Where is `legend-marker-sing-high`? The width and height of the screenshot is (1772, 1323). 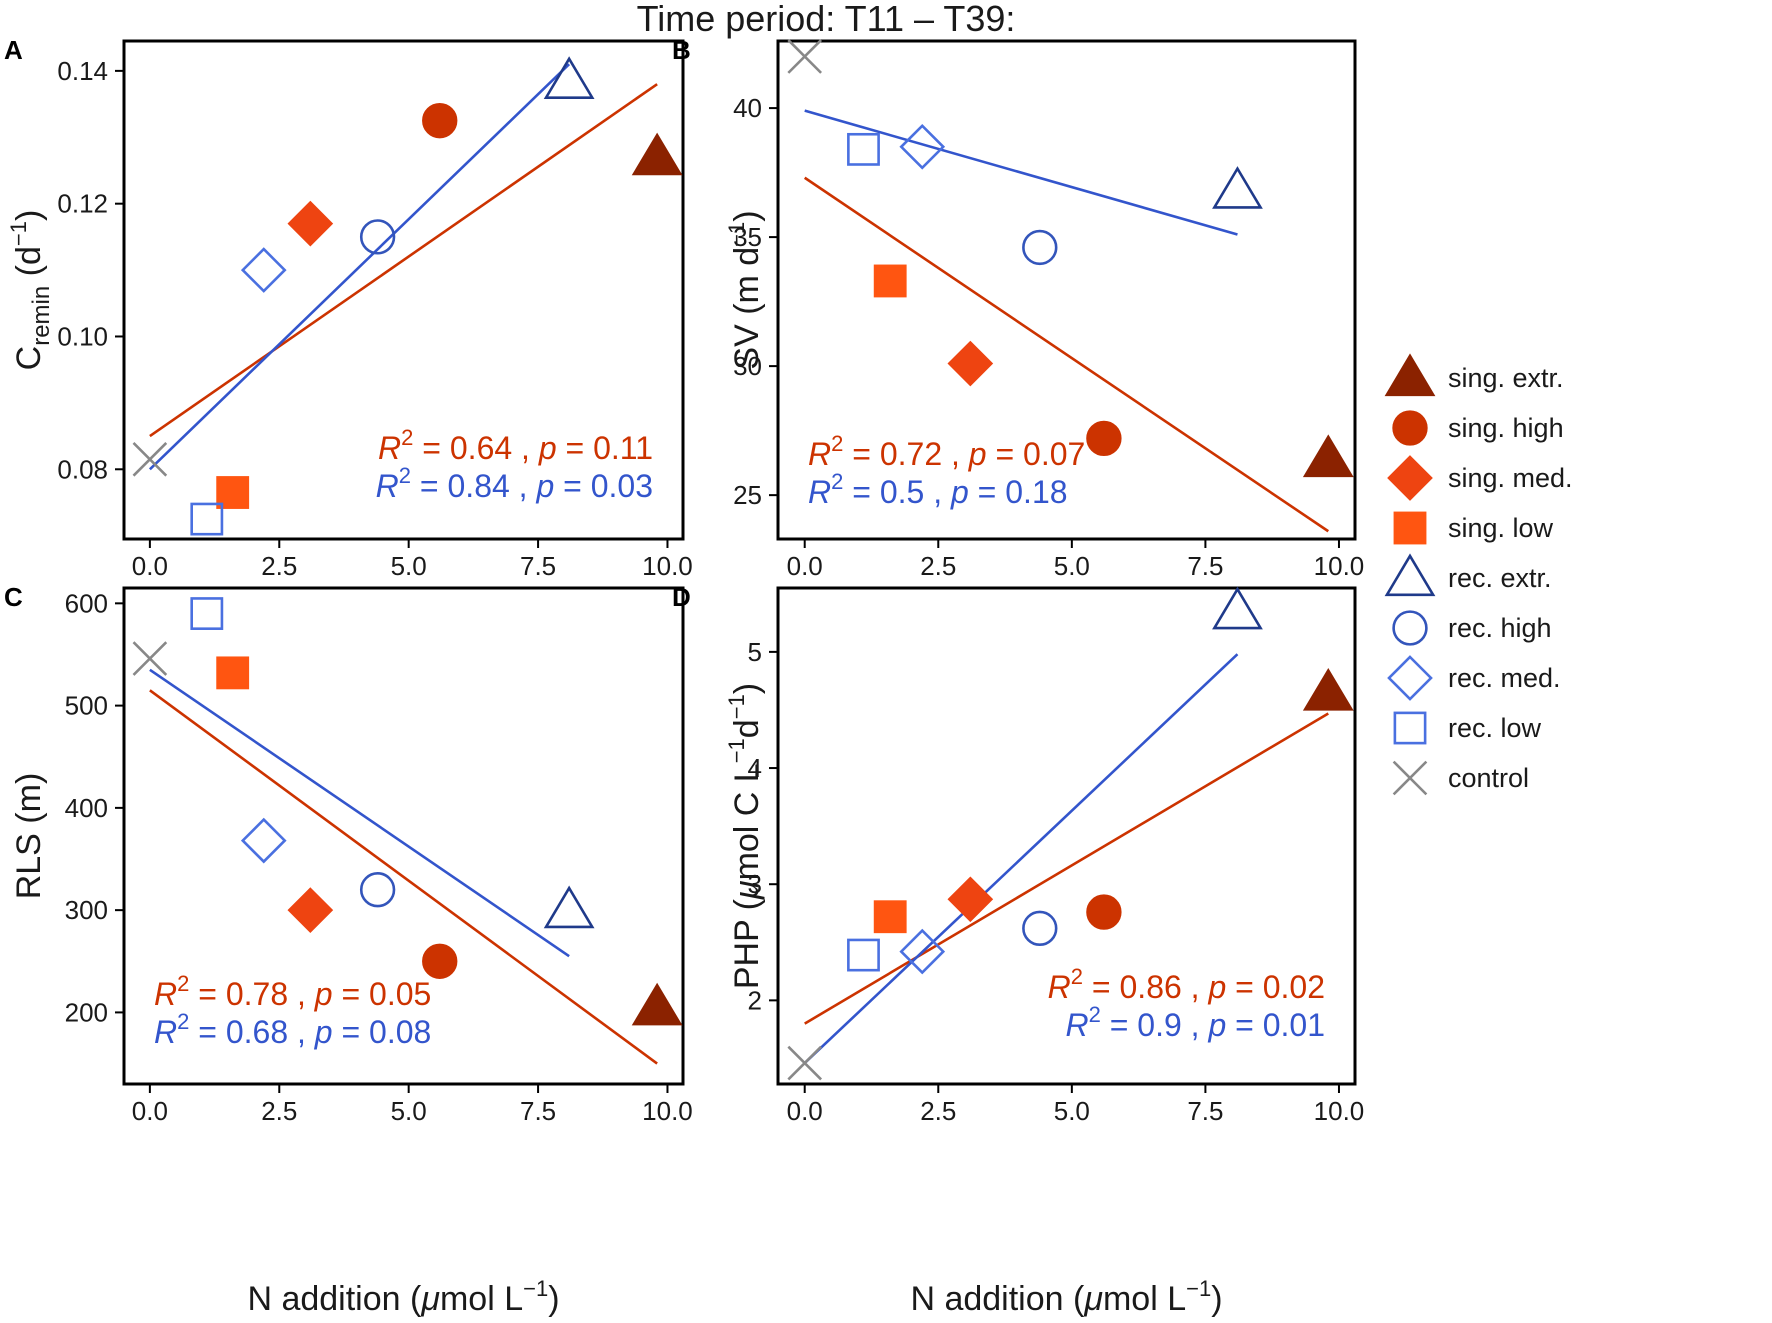 legend-marker-sing-high is located at coordinates (1410, 428).